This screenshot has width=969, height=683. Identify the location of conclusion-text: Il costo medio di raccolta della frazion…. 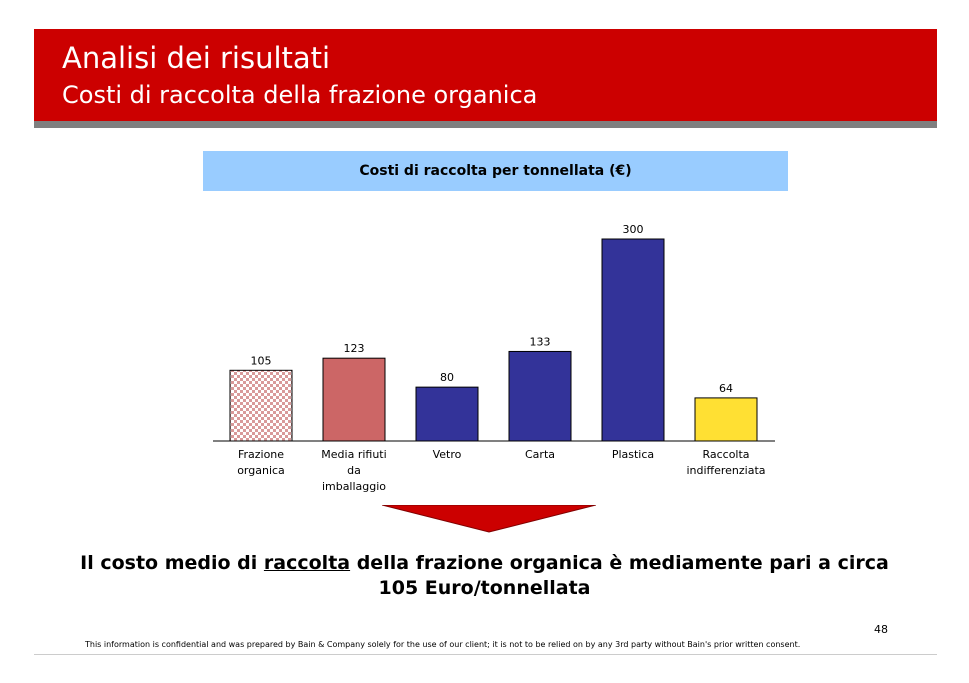
(484, 576).